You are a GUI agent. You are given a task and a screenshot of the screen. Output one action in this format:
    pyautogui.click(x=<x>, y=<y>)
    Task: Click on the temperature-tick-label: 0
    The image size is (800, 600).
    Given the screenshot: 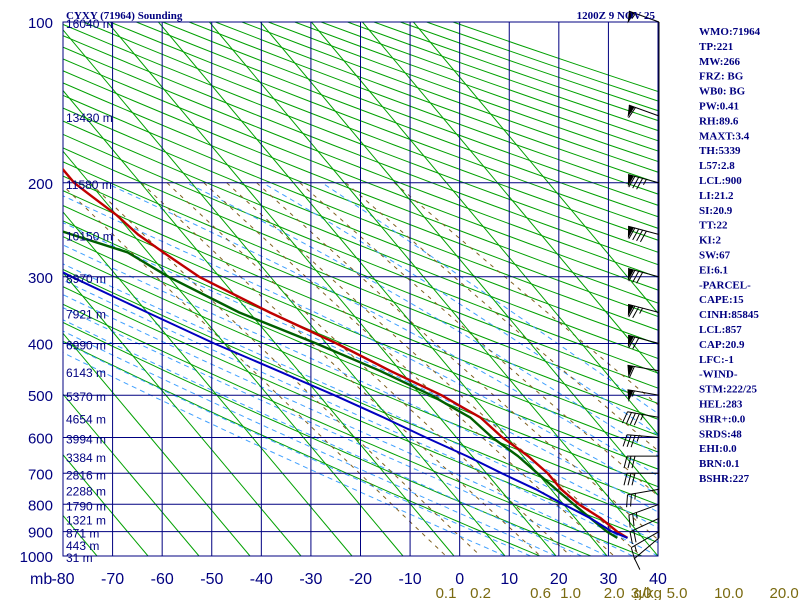 What is the action you would take?
    pyautogui.click(x=459, y=579)
    